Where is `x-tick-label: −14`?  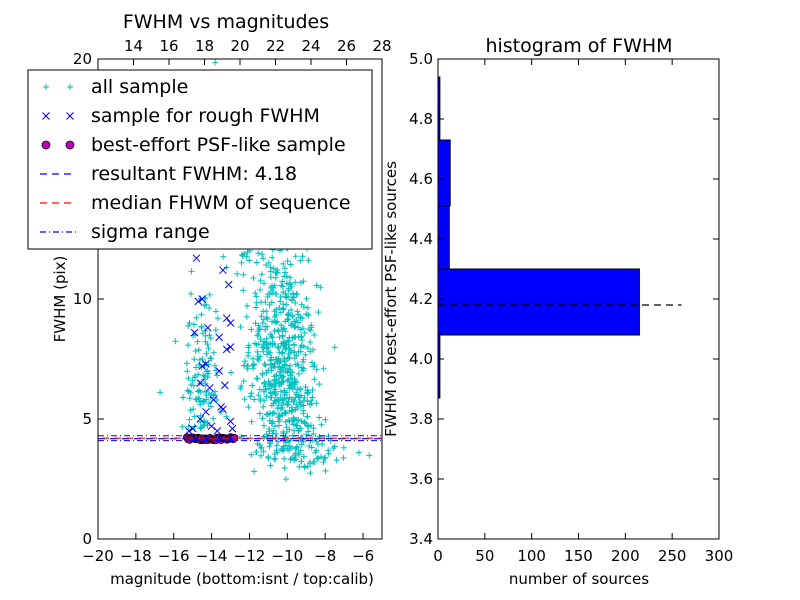
x-tick-label: −14 is located at coordinates (212, 556).